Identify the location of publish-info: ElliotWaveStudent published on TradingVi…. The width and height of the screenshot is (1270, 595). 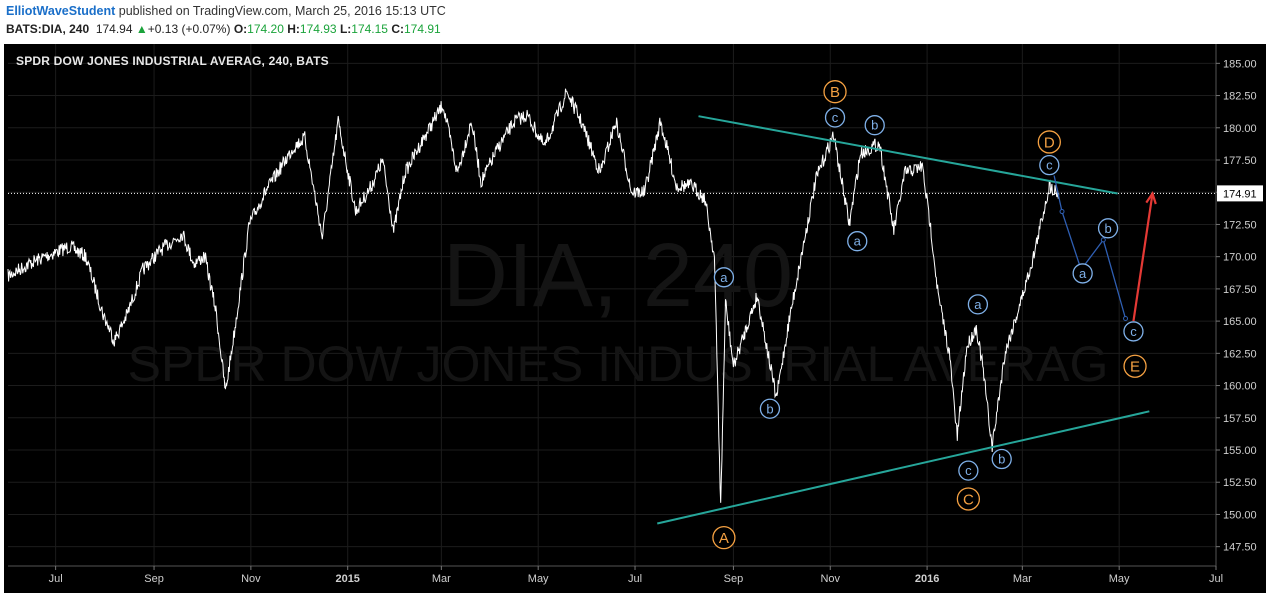
(226, 11).